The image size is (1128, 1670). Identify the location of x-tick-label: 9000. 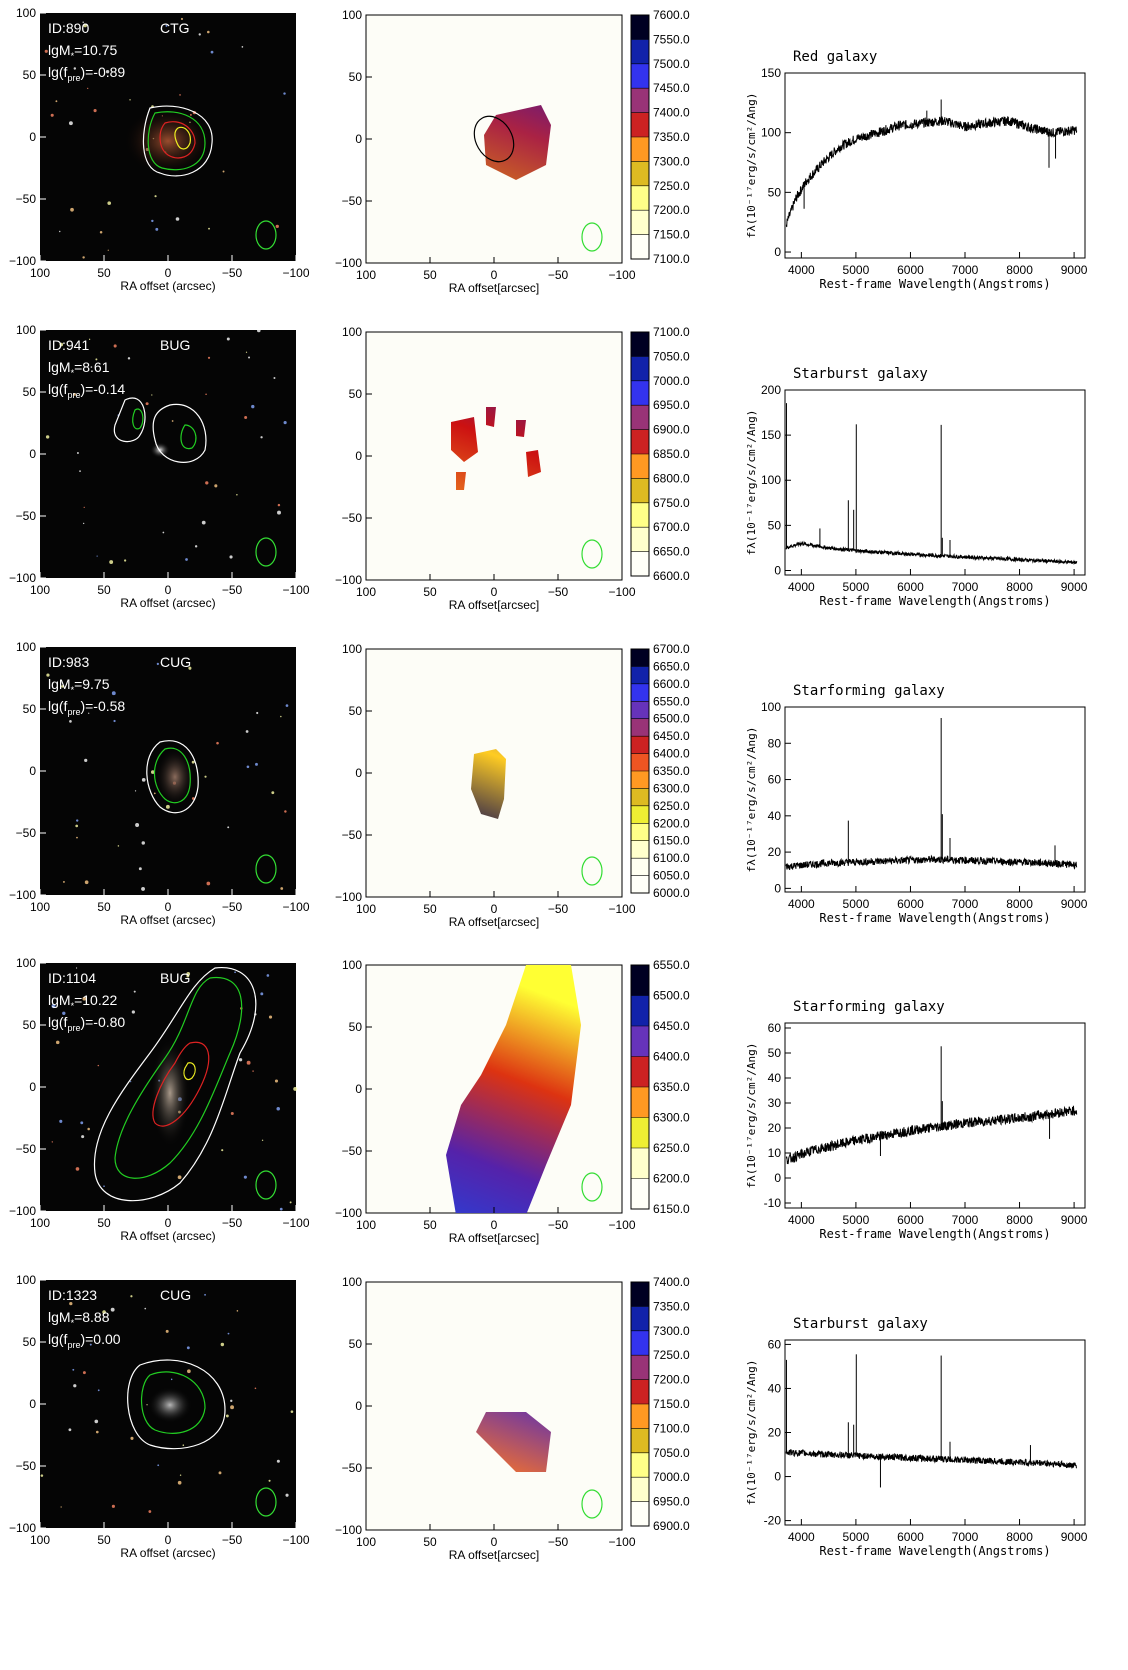
(1074, 270).